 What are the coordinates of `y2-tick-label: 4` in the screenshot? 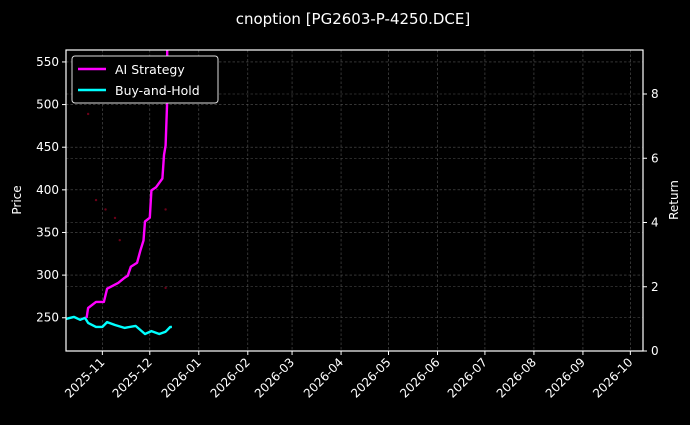 It's located at (655, 223).